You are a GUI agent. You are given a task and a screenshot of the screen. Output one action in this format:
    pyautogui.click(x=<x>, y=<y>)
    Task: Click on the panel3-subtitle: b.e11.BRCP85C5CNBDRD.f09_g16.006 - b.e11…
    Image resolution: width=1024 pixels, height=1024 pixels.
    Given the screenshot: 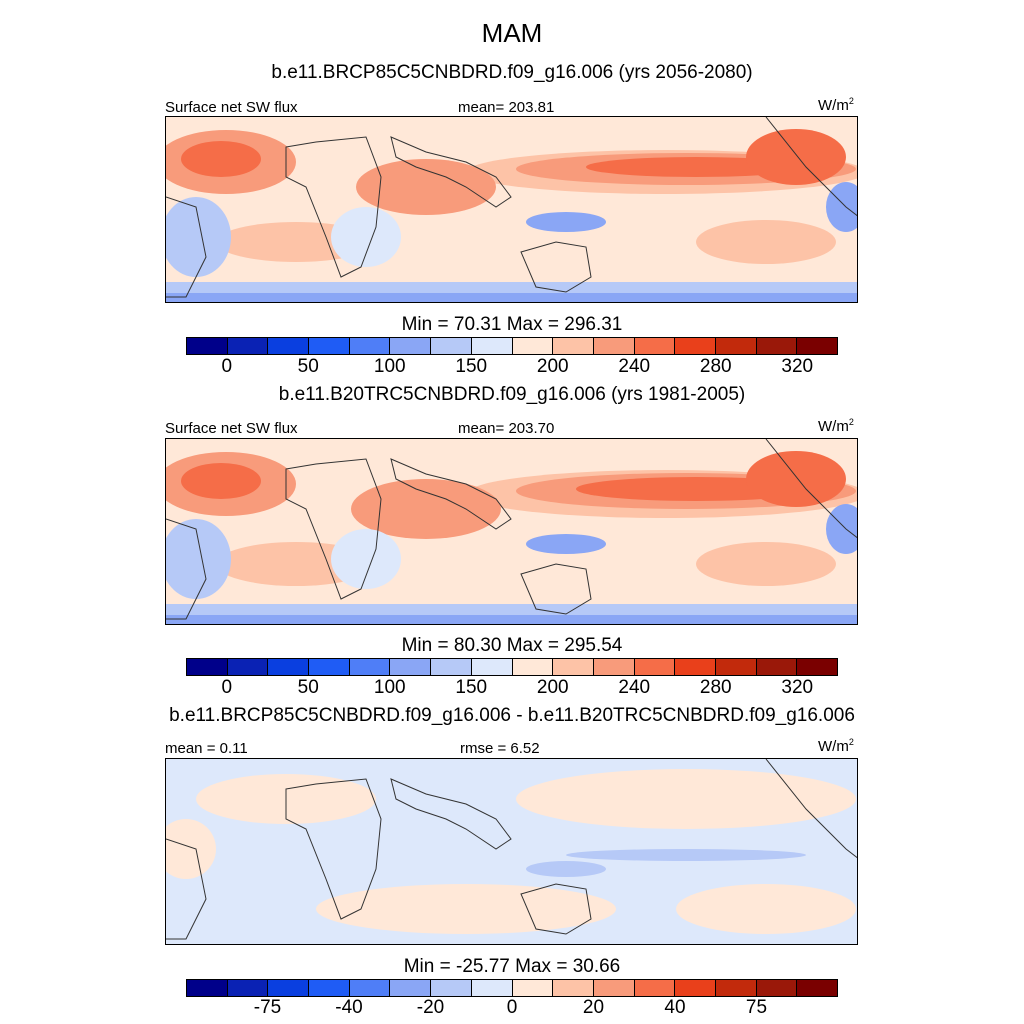 What is the action you would take?
    pyautogui.click(x=512, y=715)
    